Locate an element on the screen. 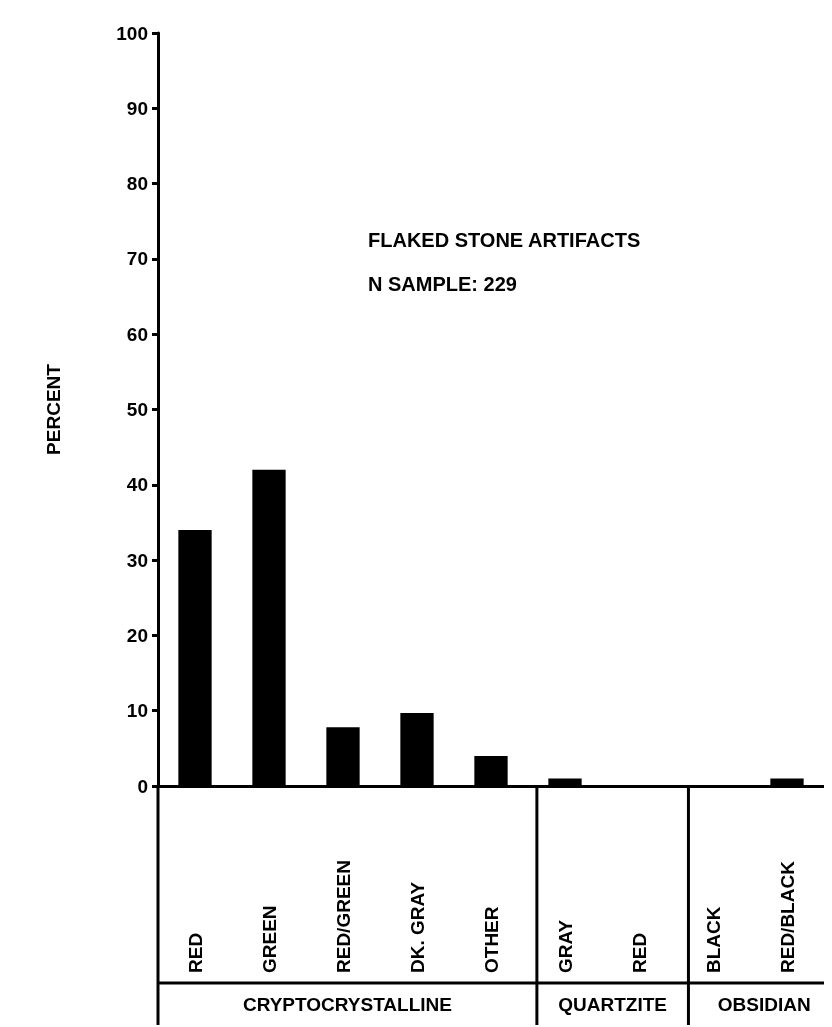 The image size is (832, 1027). y-tick-label: 80 is located at coordinates (137, 184).